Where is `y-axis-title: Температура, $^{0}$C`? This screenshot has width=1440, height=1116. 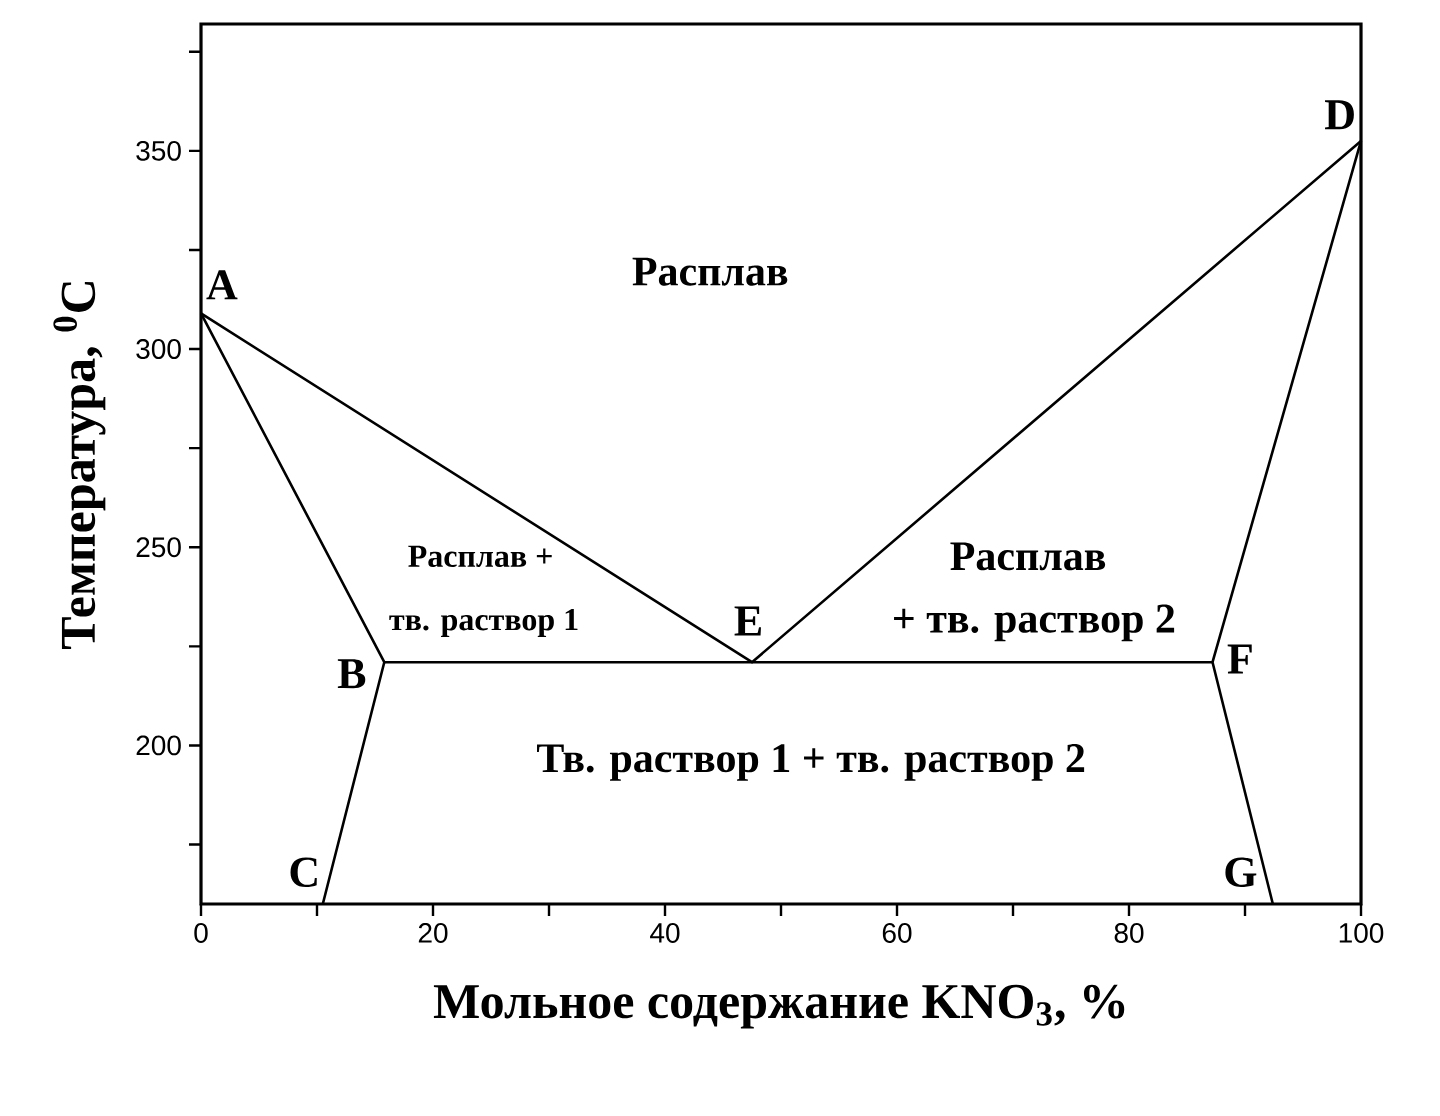 y-axis-title: Температура, $^{0}$C is located at coordinates (79, 465).